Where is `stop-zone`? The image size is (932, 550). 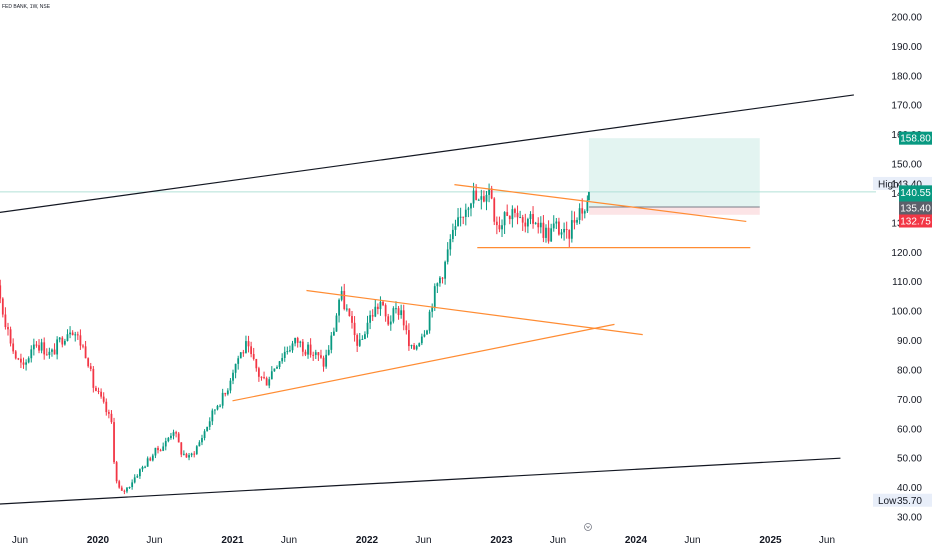 stop-zone is located at coordinates (674, 211).